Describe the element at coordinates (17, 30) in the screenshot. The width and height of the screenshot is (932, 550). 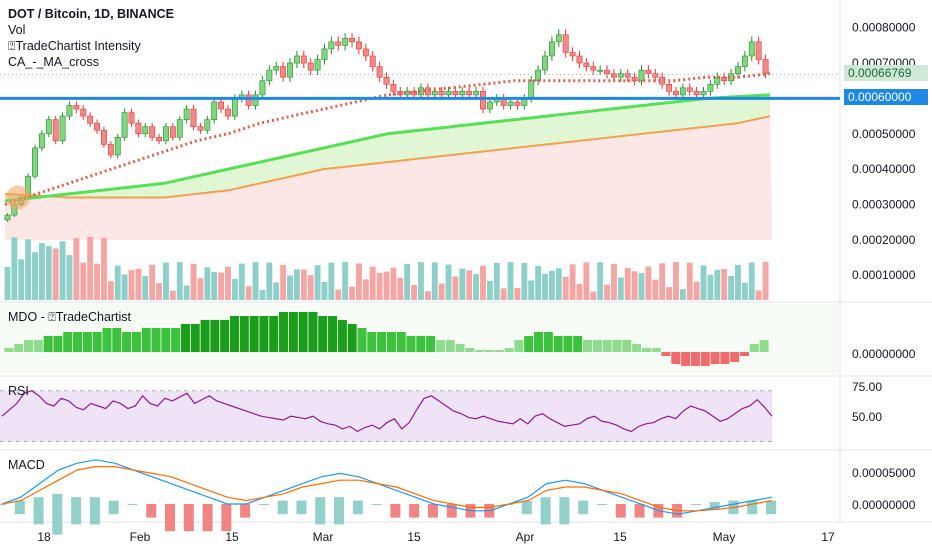
I see `legend-vol: Vol` at that location.